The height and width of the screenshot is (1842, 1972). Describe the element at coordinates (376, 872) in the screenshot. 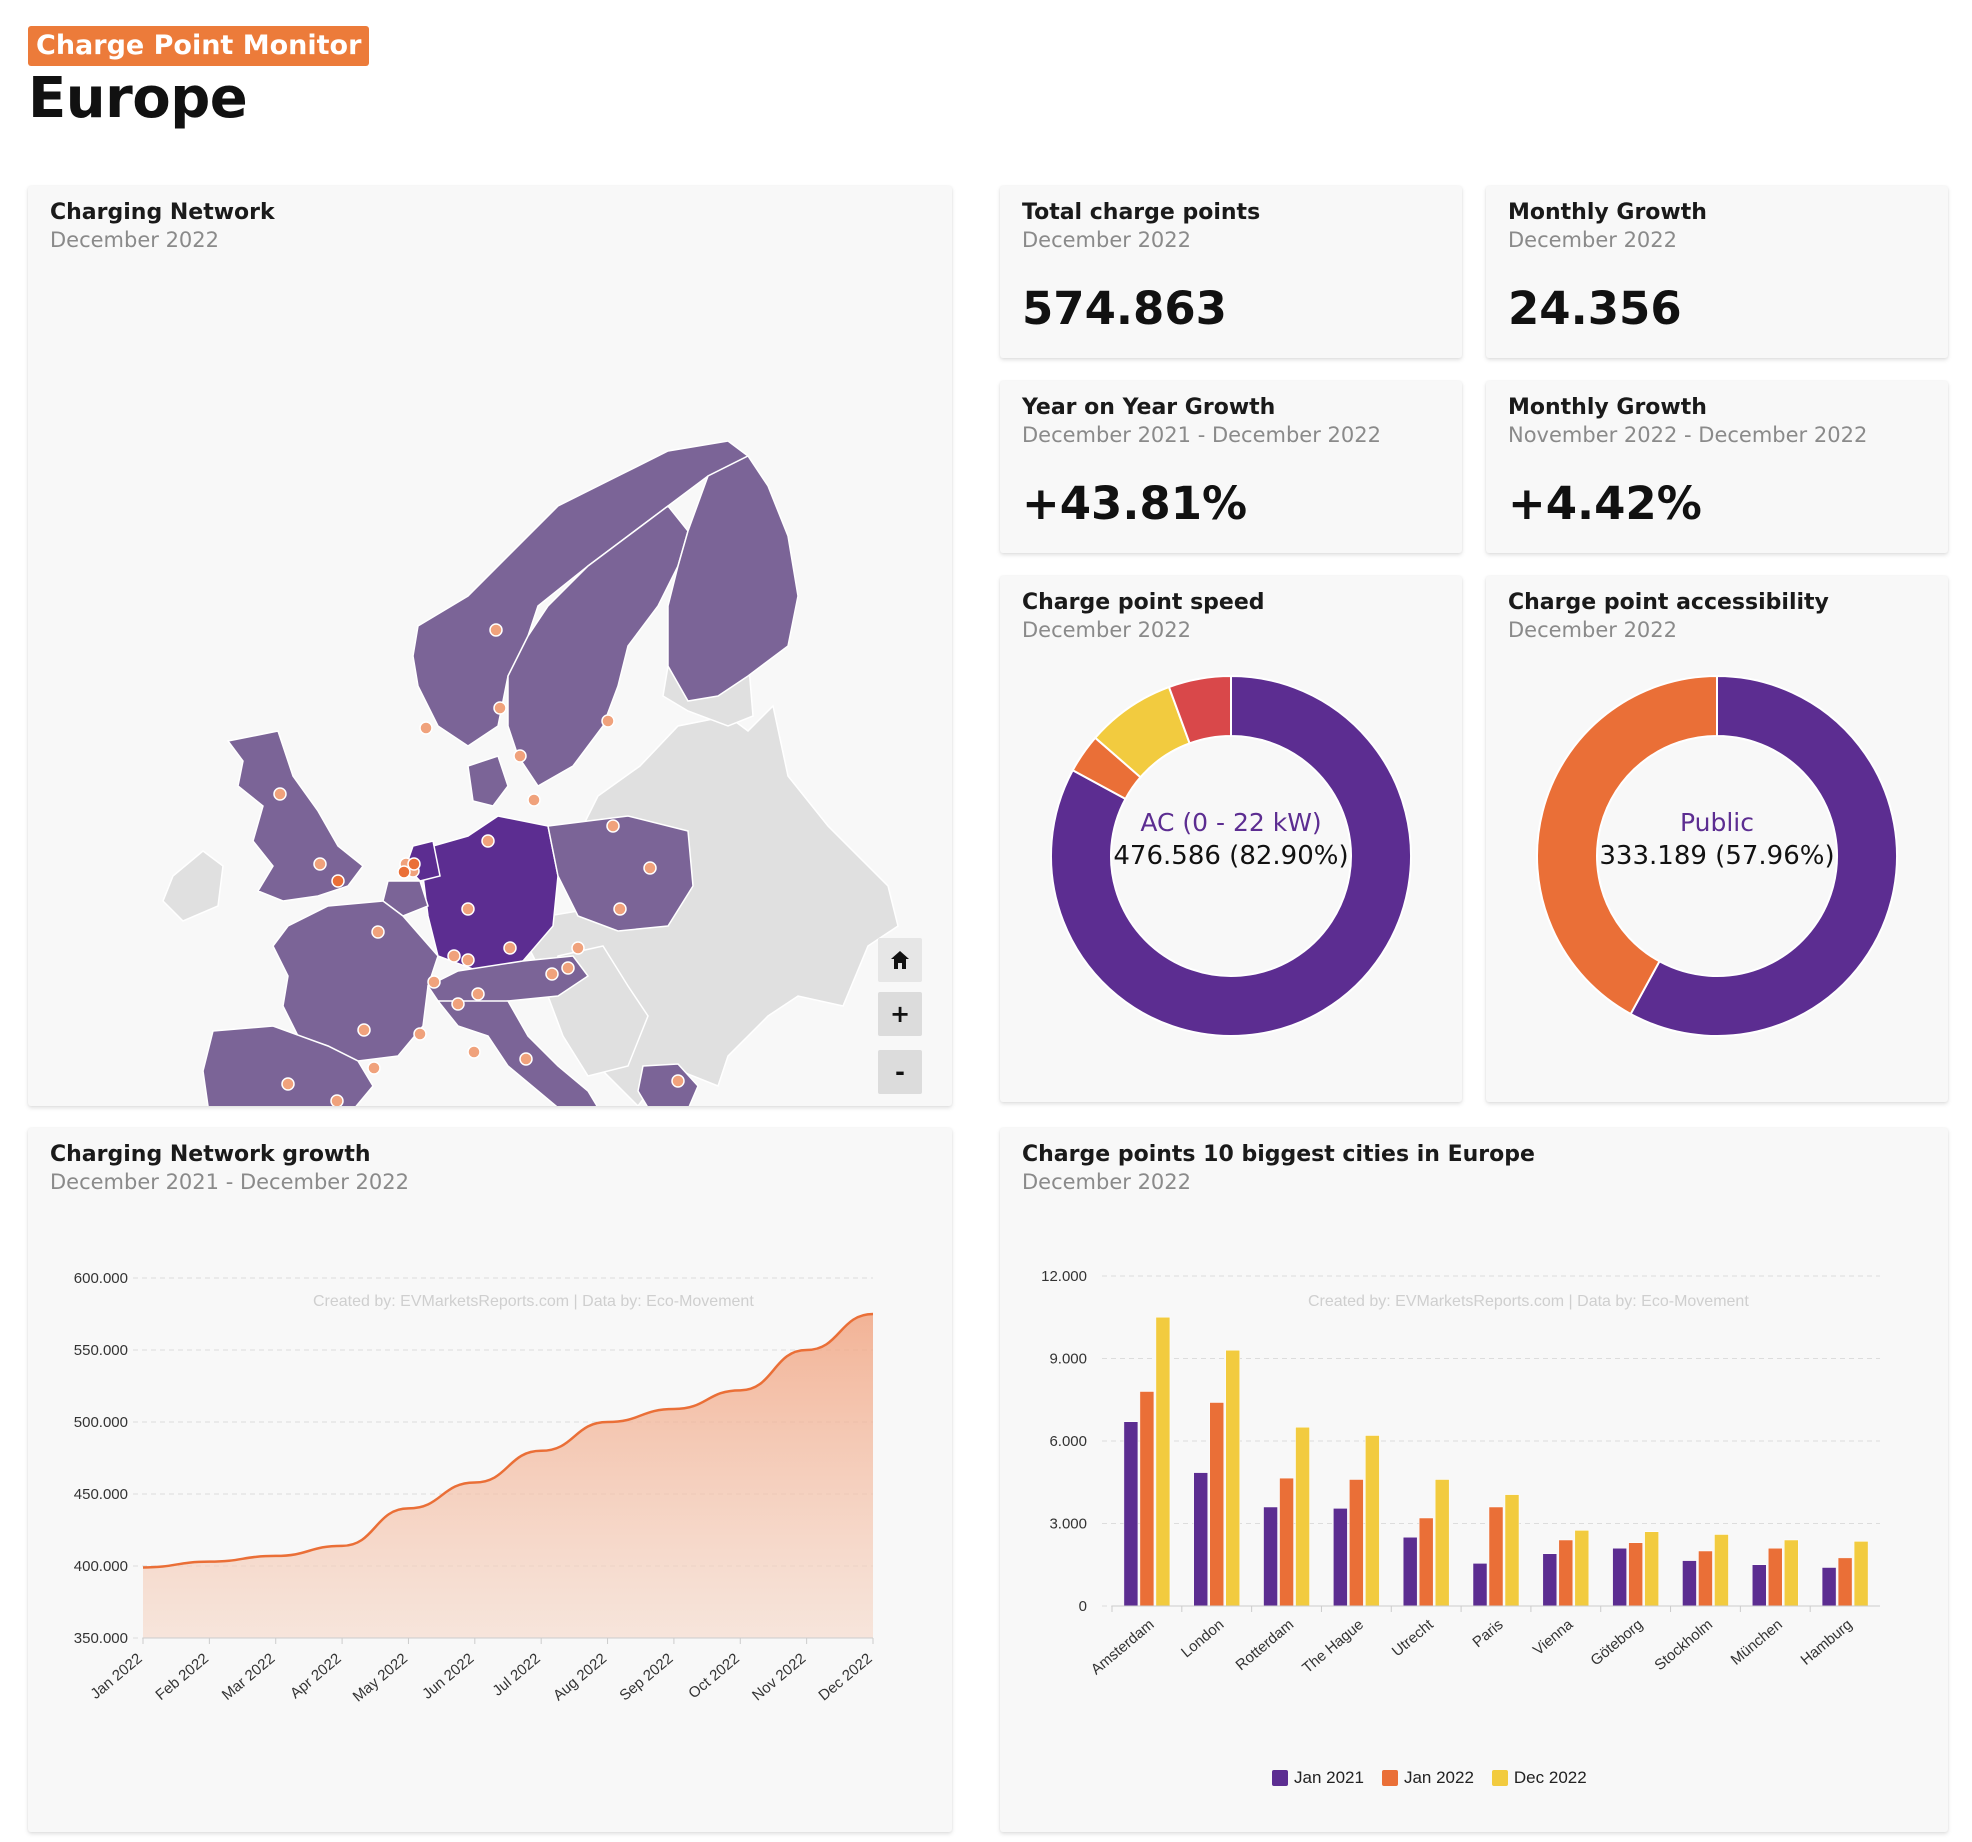

I see `city-markers-highlight` at that location.